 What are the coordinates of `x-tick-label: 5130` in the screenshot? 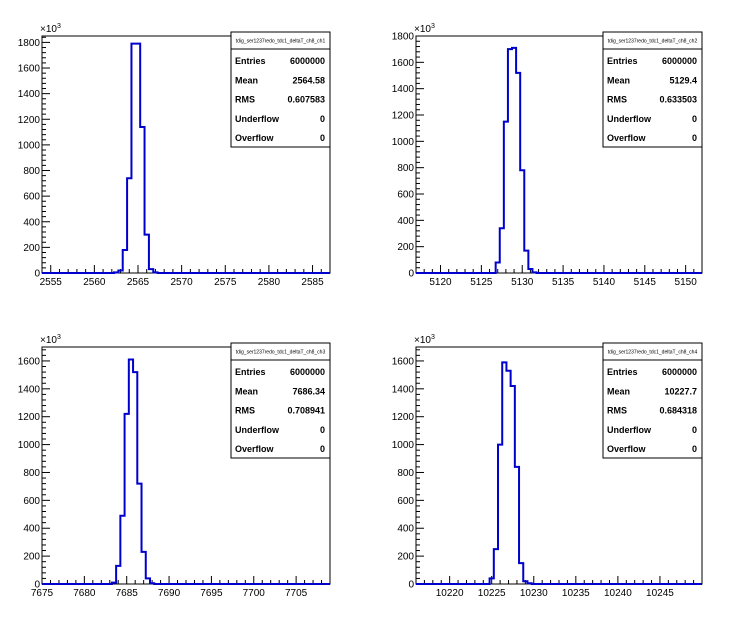 It's located at (522, 282).